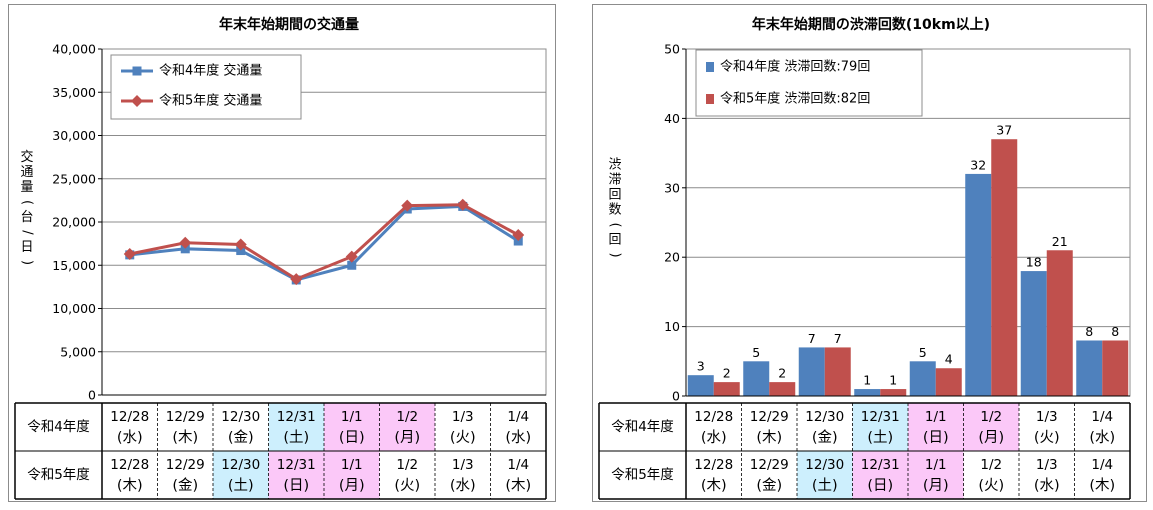 Image resolution: width=1153 pixels, height=510 pixels. Describe the element at coordinates (518, 485) in the screenshot. I see `traffic-cell-weekday: (木)` at that location.